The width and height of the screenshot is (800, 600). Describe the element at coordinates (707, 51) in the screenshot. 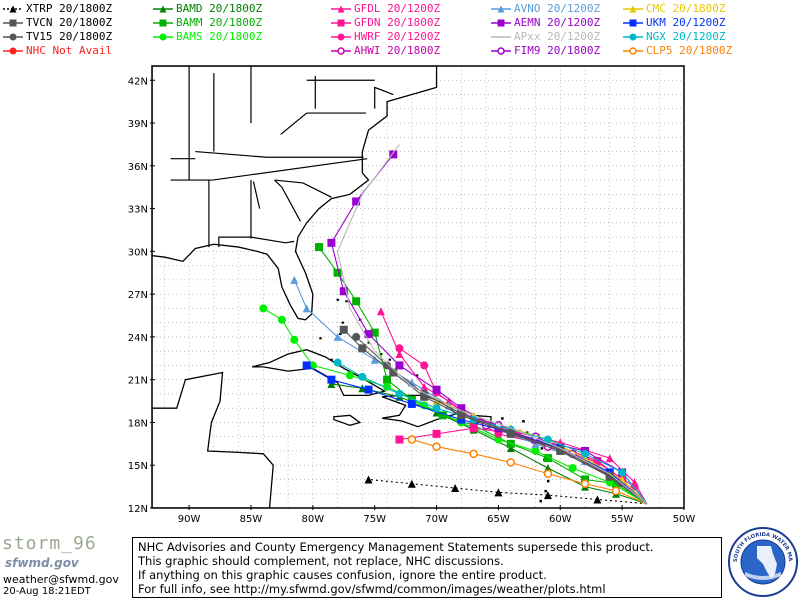

I see `legend-item-clp5: CLP5 20/1800Z` at that location.